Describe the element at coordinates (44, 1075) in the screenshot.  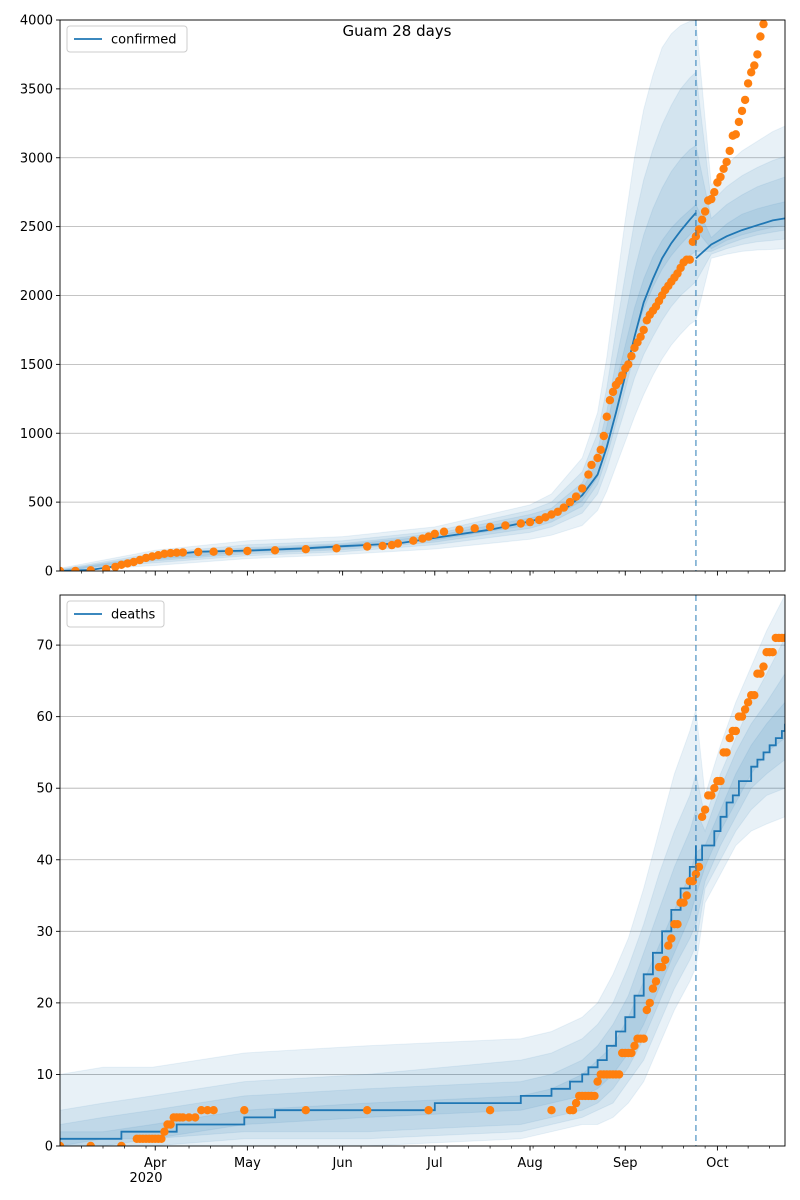
I see `y-tick-label: 10` at that location.